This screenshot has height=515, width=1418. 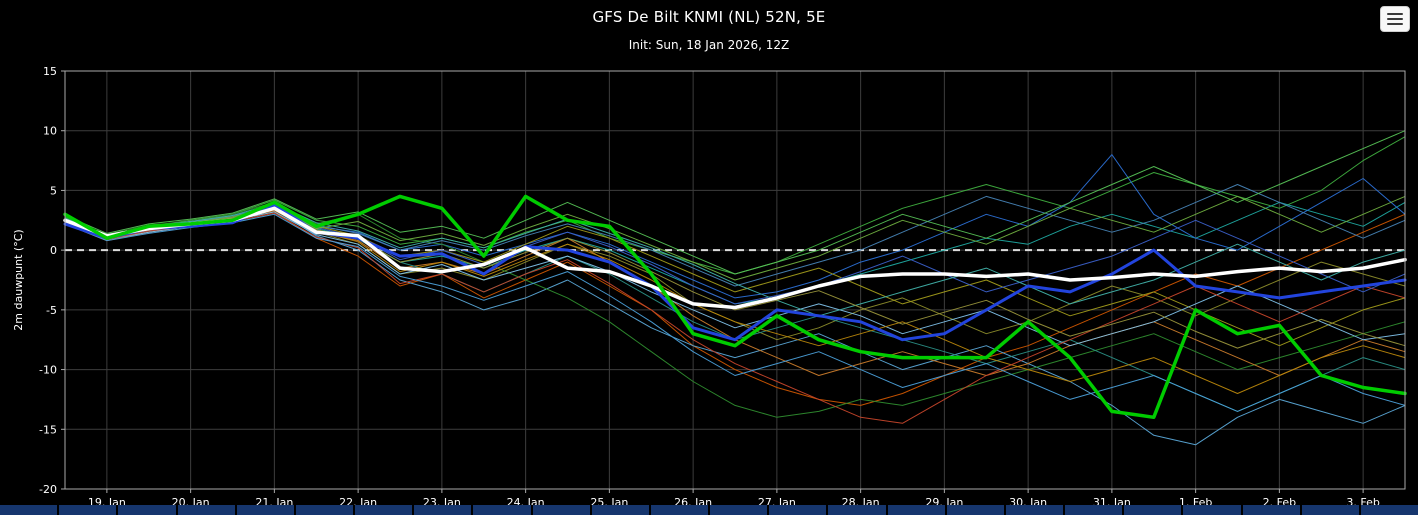 What do you see at coordinates (51, 310) in the screenshot?
I see `y-axis-label: -5` at bounding box center [51, 310].